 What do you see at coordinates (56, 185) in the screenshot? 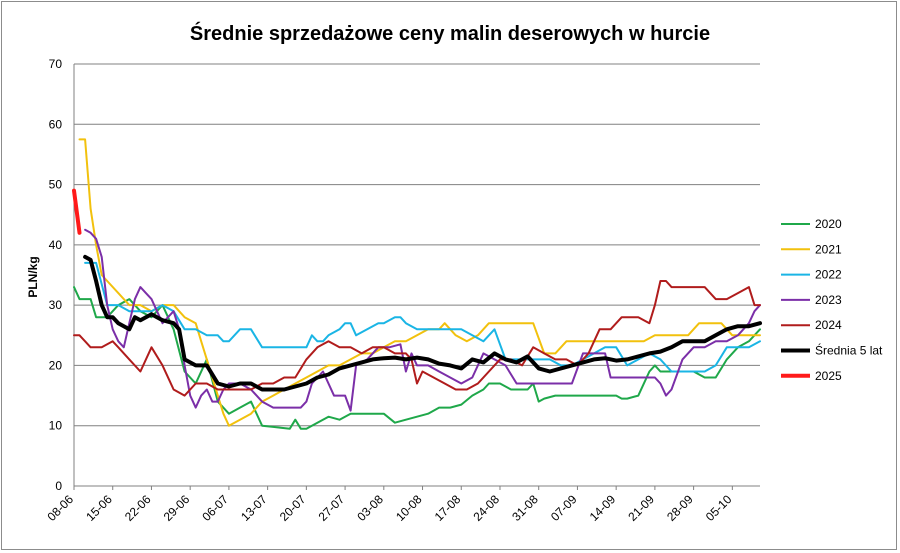
I see `y-tick-label: 50` at bounding box center [56, 185].